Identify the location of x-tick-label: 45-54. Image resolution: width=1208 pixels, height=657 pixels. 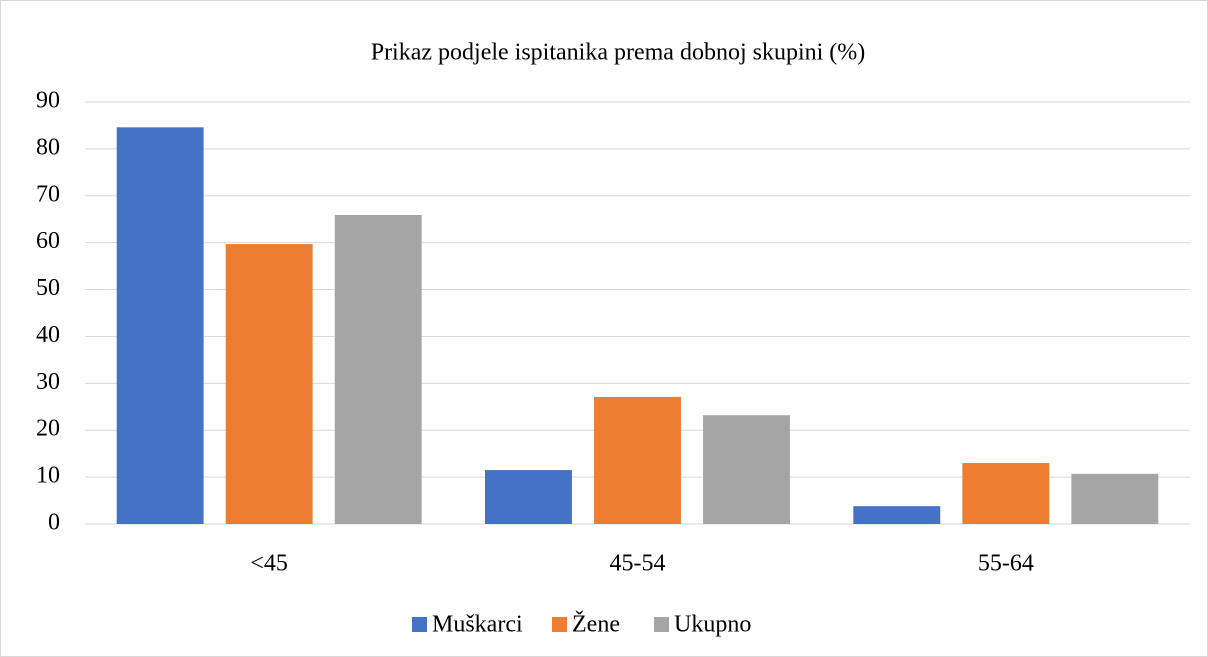
(638, 564).